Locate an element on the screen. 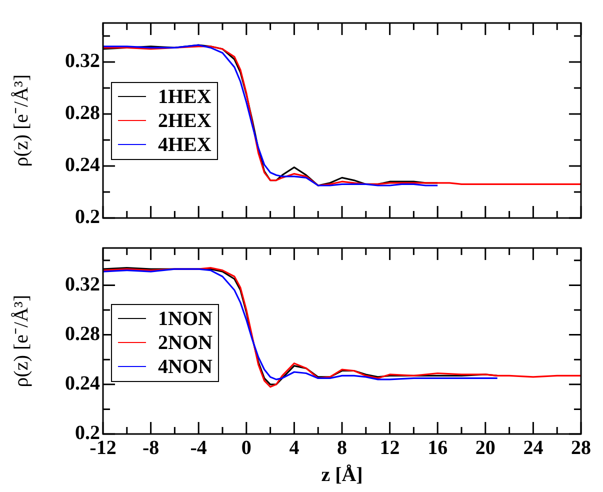 Image resolution: width=603 pixels, height=492 pixels. legend-label: 2HEX is located at coordinates (185, 120).